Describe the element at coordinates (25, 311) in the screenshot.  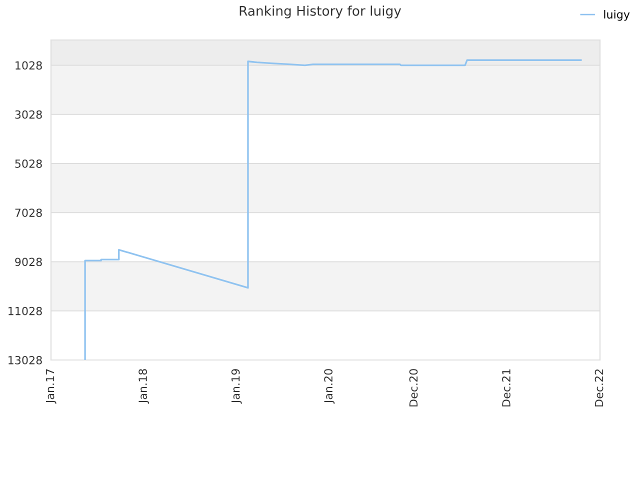
I see `y-tick-label: 11028` at that location.